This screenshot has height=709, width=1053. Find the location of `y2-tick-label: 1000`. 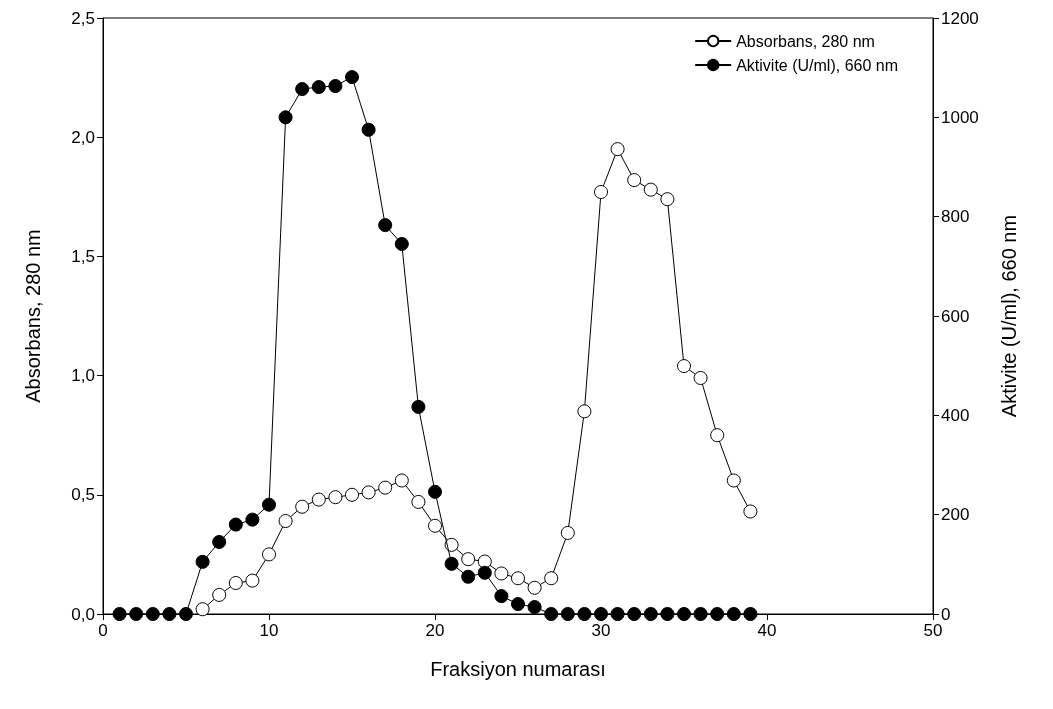

y2-tick-label: 1000 is located at coordinates (960, 117).